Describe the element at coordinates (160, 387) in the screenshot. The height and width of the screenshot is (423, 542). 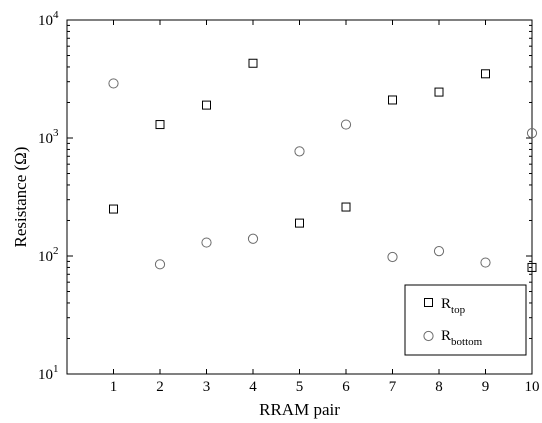
I see `x-tick-label: 2` at that location.